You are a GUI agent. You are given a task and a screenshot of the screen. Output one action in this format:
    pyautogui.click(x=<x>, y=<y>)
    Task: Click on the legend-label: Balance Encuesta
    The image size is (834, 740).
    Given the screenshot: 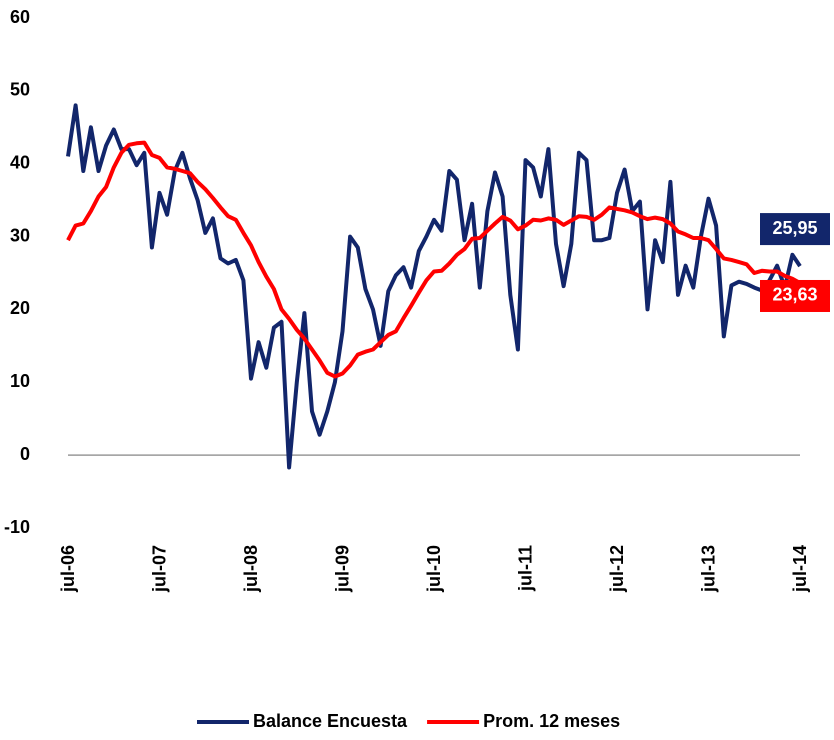 What is the action you would take?
    pyautogui.click(x=330, y=721)
    